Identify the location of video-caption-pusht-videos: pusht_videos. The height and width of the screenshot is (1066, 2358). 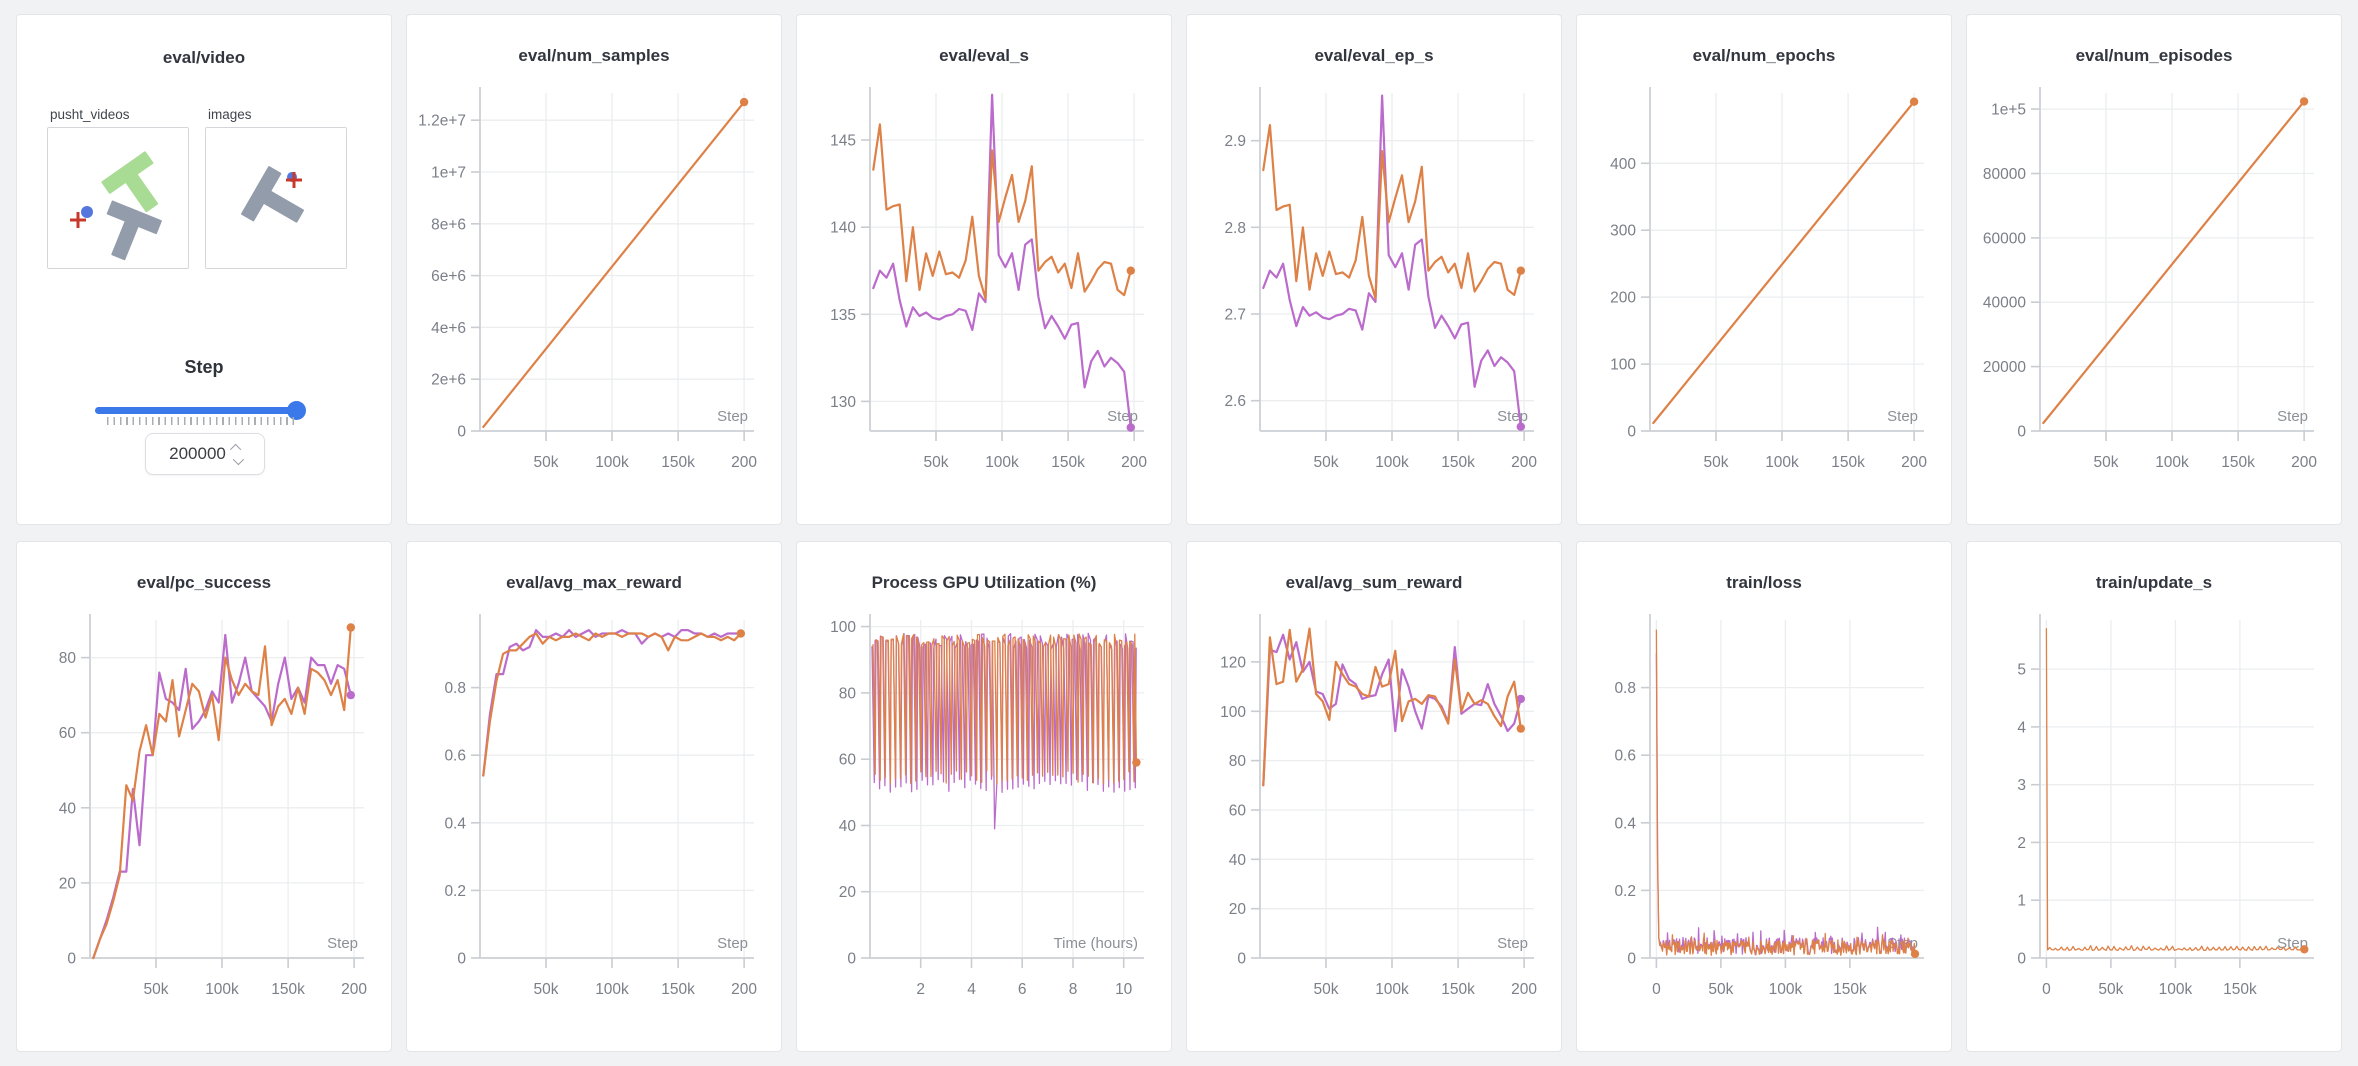
(90, 114).